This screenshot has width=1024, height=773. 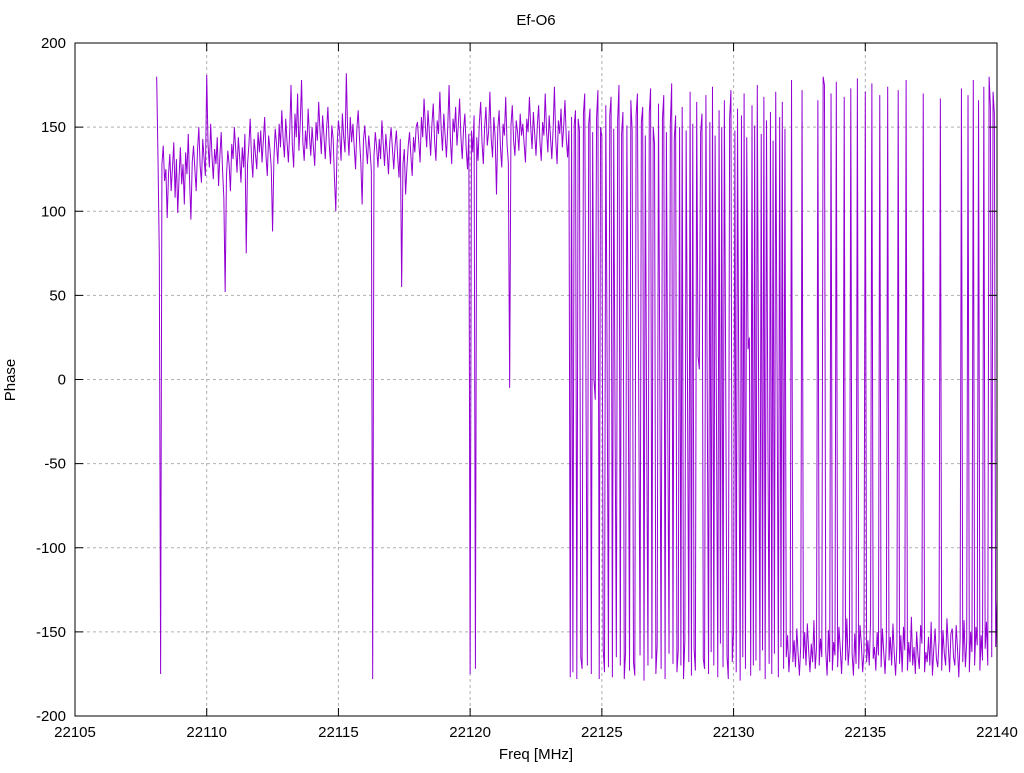 I want to click on y-tick-label: -50, so click(x=55, y=464).